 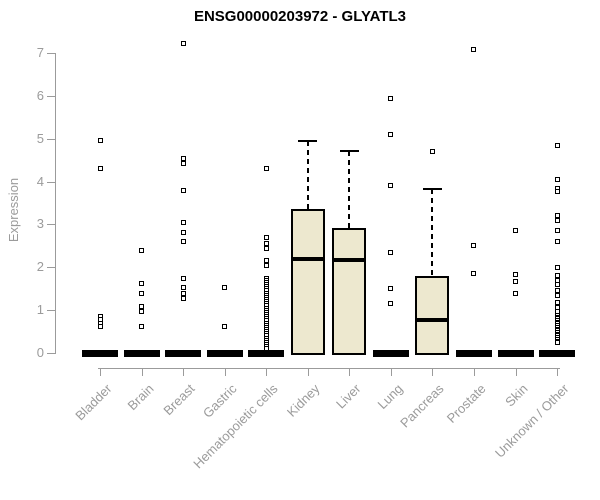 What do you see at coordinates (516, 395) in the screenshot?
I see `x-tick-label: Skin` at bounding box center [516, 395].